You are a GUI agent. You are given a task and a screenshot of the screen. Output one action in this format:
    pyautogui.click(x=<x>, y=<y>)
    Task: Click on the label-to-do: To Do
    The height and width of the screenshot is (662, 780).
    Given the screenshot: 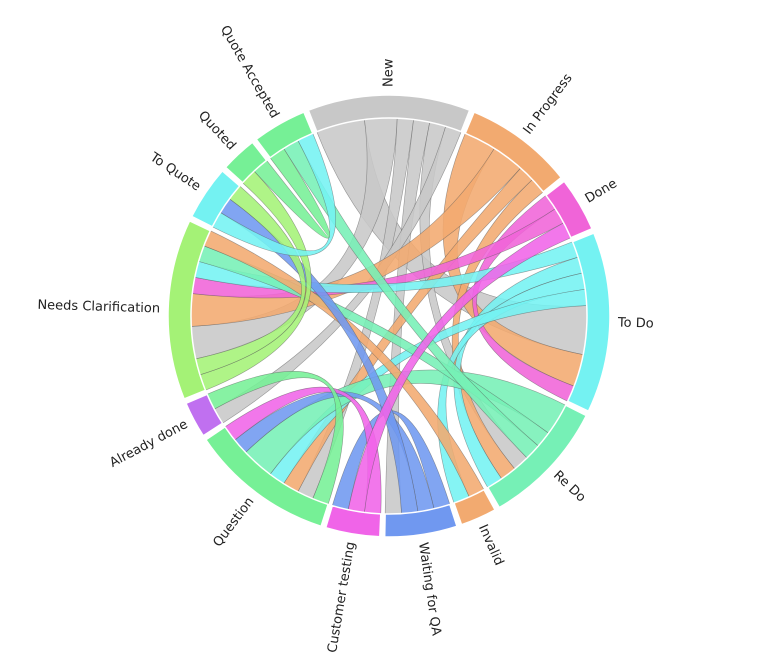 What is the action you would take?
    pyautogui.click(x=635, y=323)
    